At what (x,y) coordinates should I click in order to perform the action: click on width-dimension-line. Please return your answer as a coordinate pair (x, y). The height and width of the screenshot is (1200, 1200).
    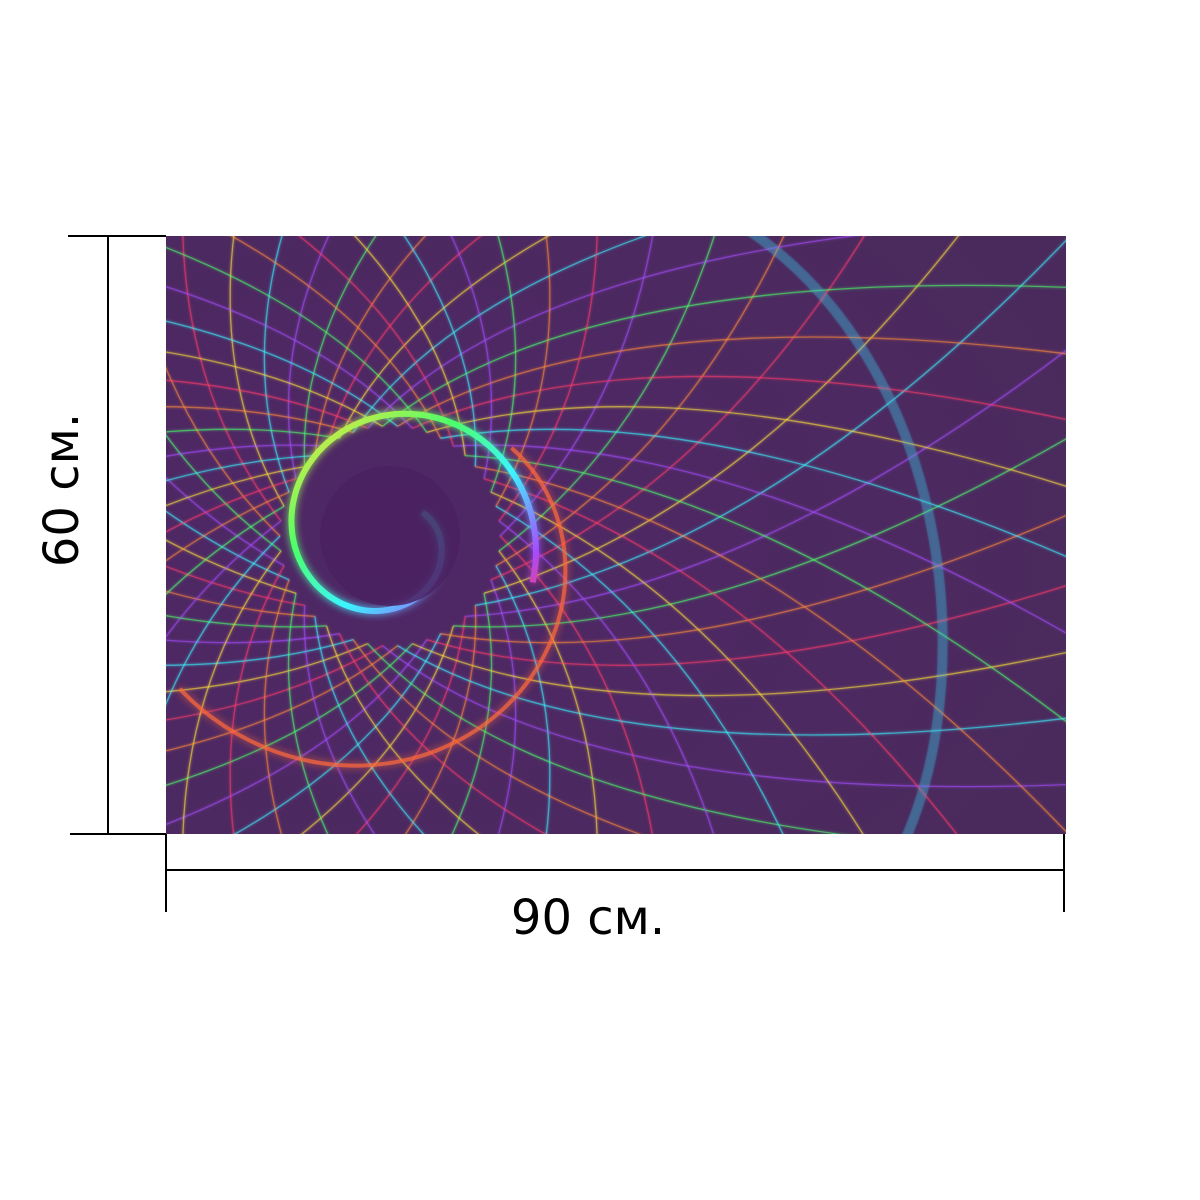
    Looking at the image, I should click on (615, 870).